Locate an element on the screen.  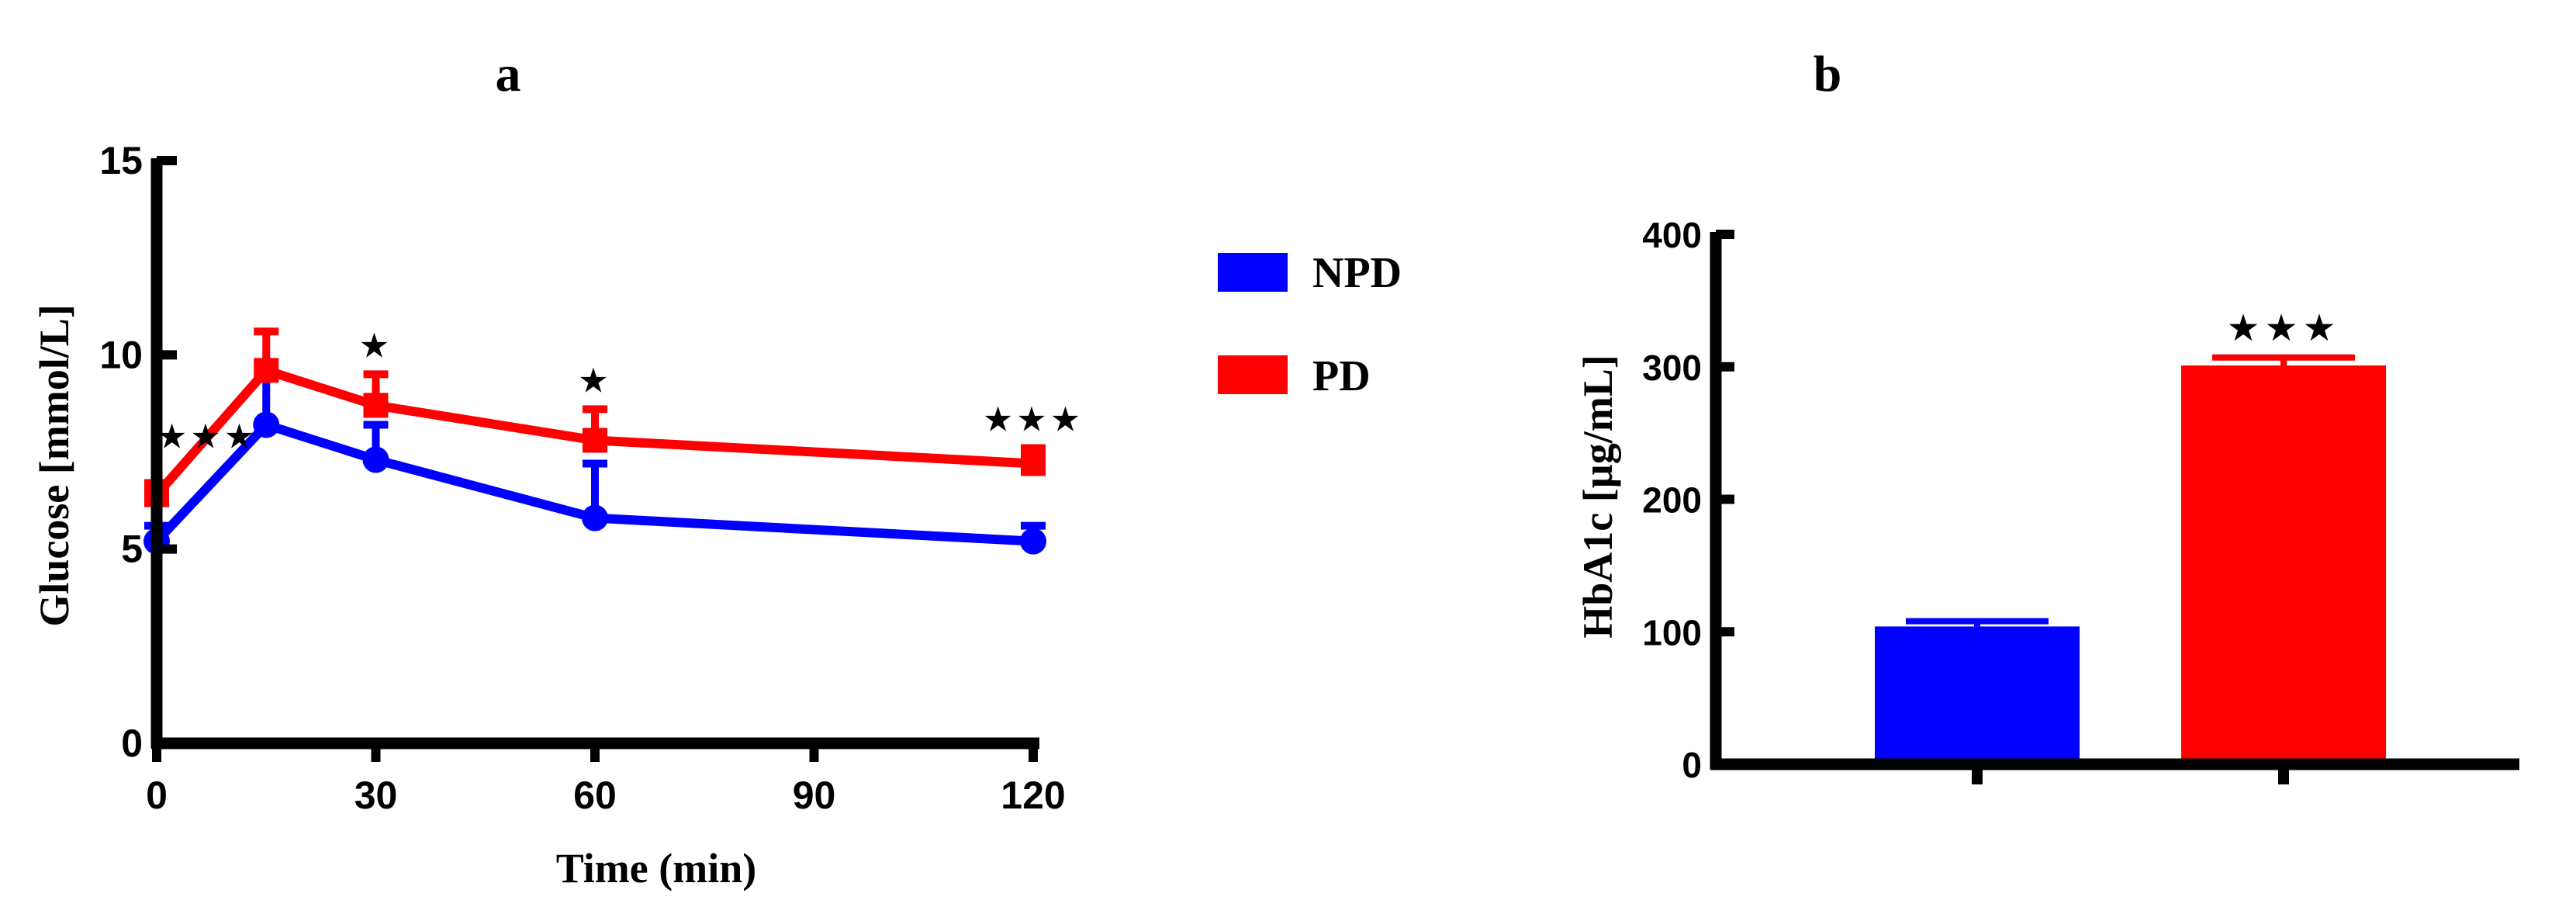
y-tick-label: 200 is located at coordinates (1672, 500).